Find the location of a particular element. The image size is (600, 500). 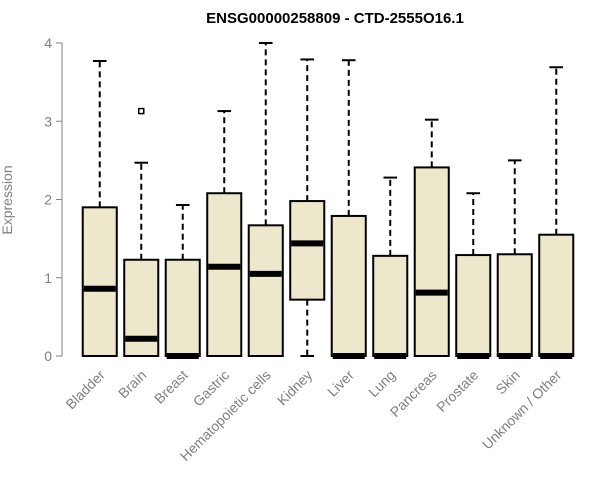

y-tick-label: 1 is located at coordinates (48, 278).